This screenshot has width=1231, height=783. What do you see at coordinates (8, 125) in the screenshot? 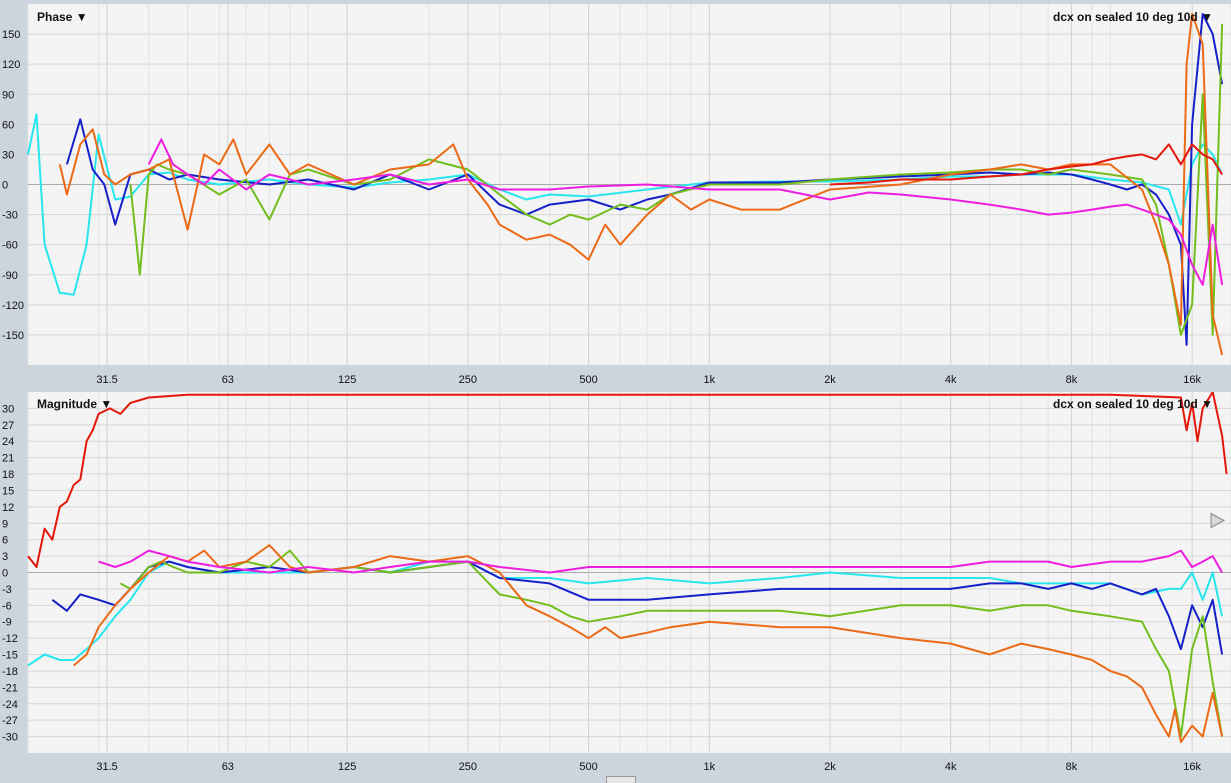
I see `phase-y-tick-label: 60` at bounding box center [8, 125].